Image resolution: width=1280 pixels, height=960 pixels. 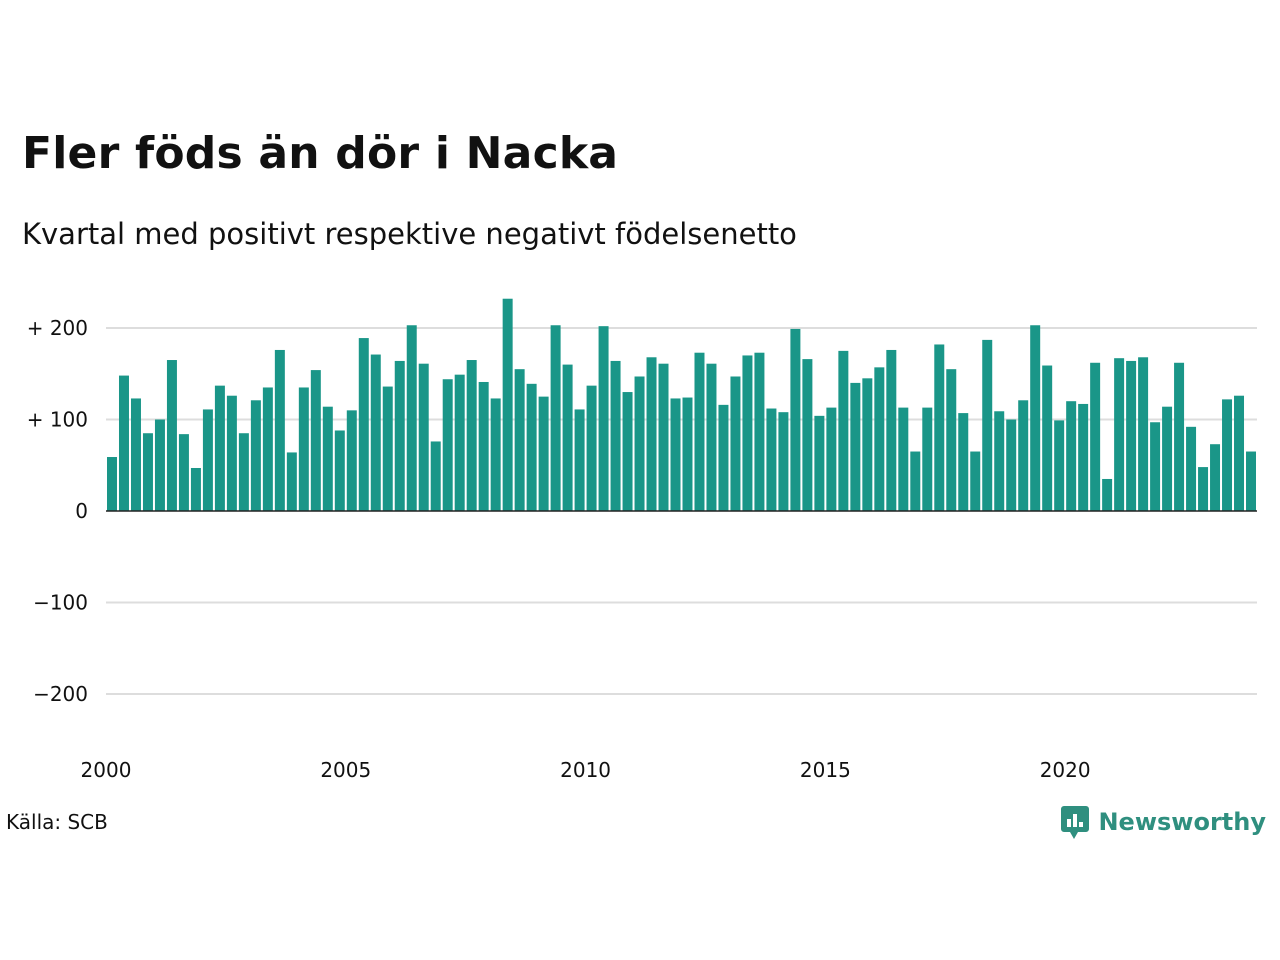 I want to click on x-tick-label: 2005, so click(x=345, y=770).